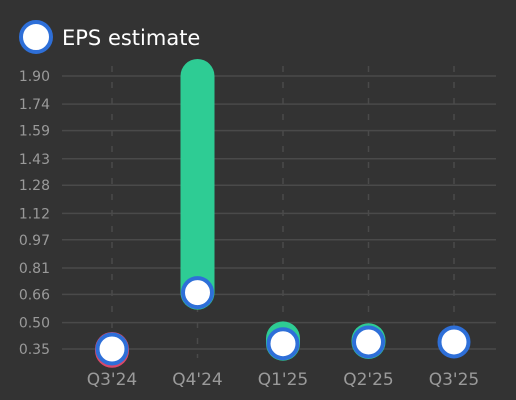 The height and width of the screenshot is (400, 516). Describe the element at coordinates (131, 38) in the screenshot. I see `legend-label: EPS estimate` at that location.